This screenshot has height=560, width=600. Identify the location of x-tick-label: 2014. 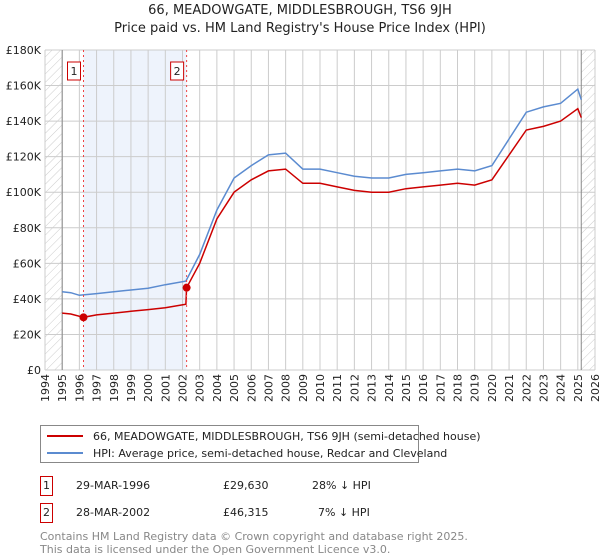
(389, 388).